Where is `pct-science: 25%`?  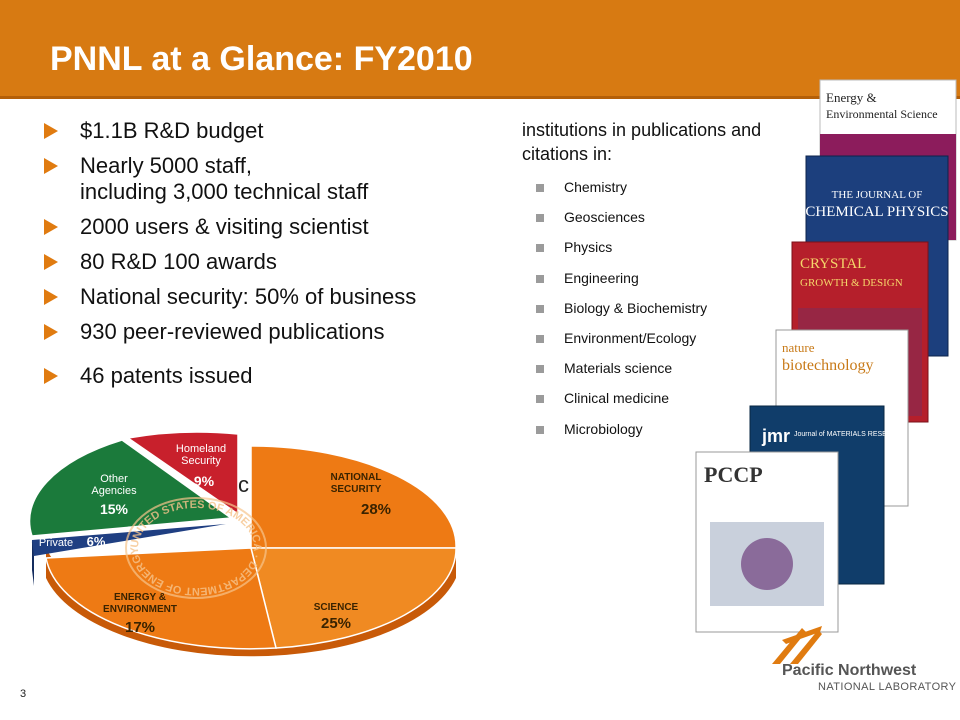
pct-science: 25% is located at coordinates (336, 623).